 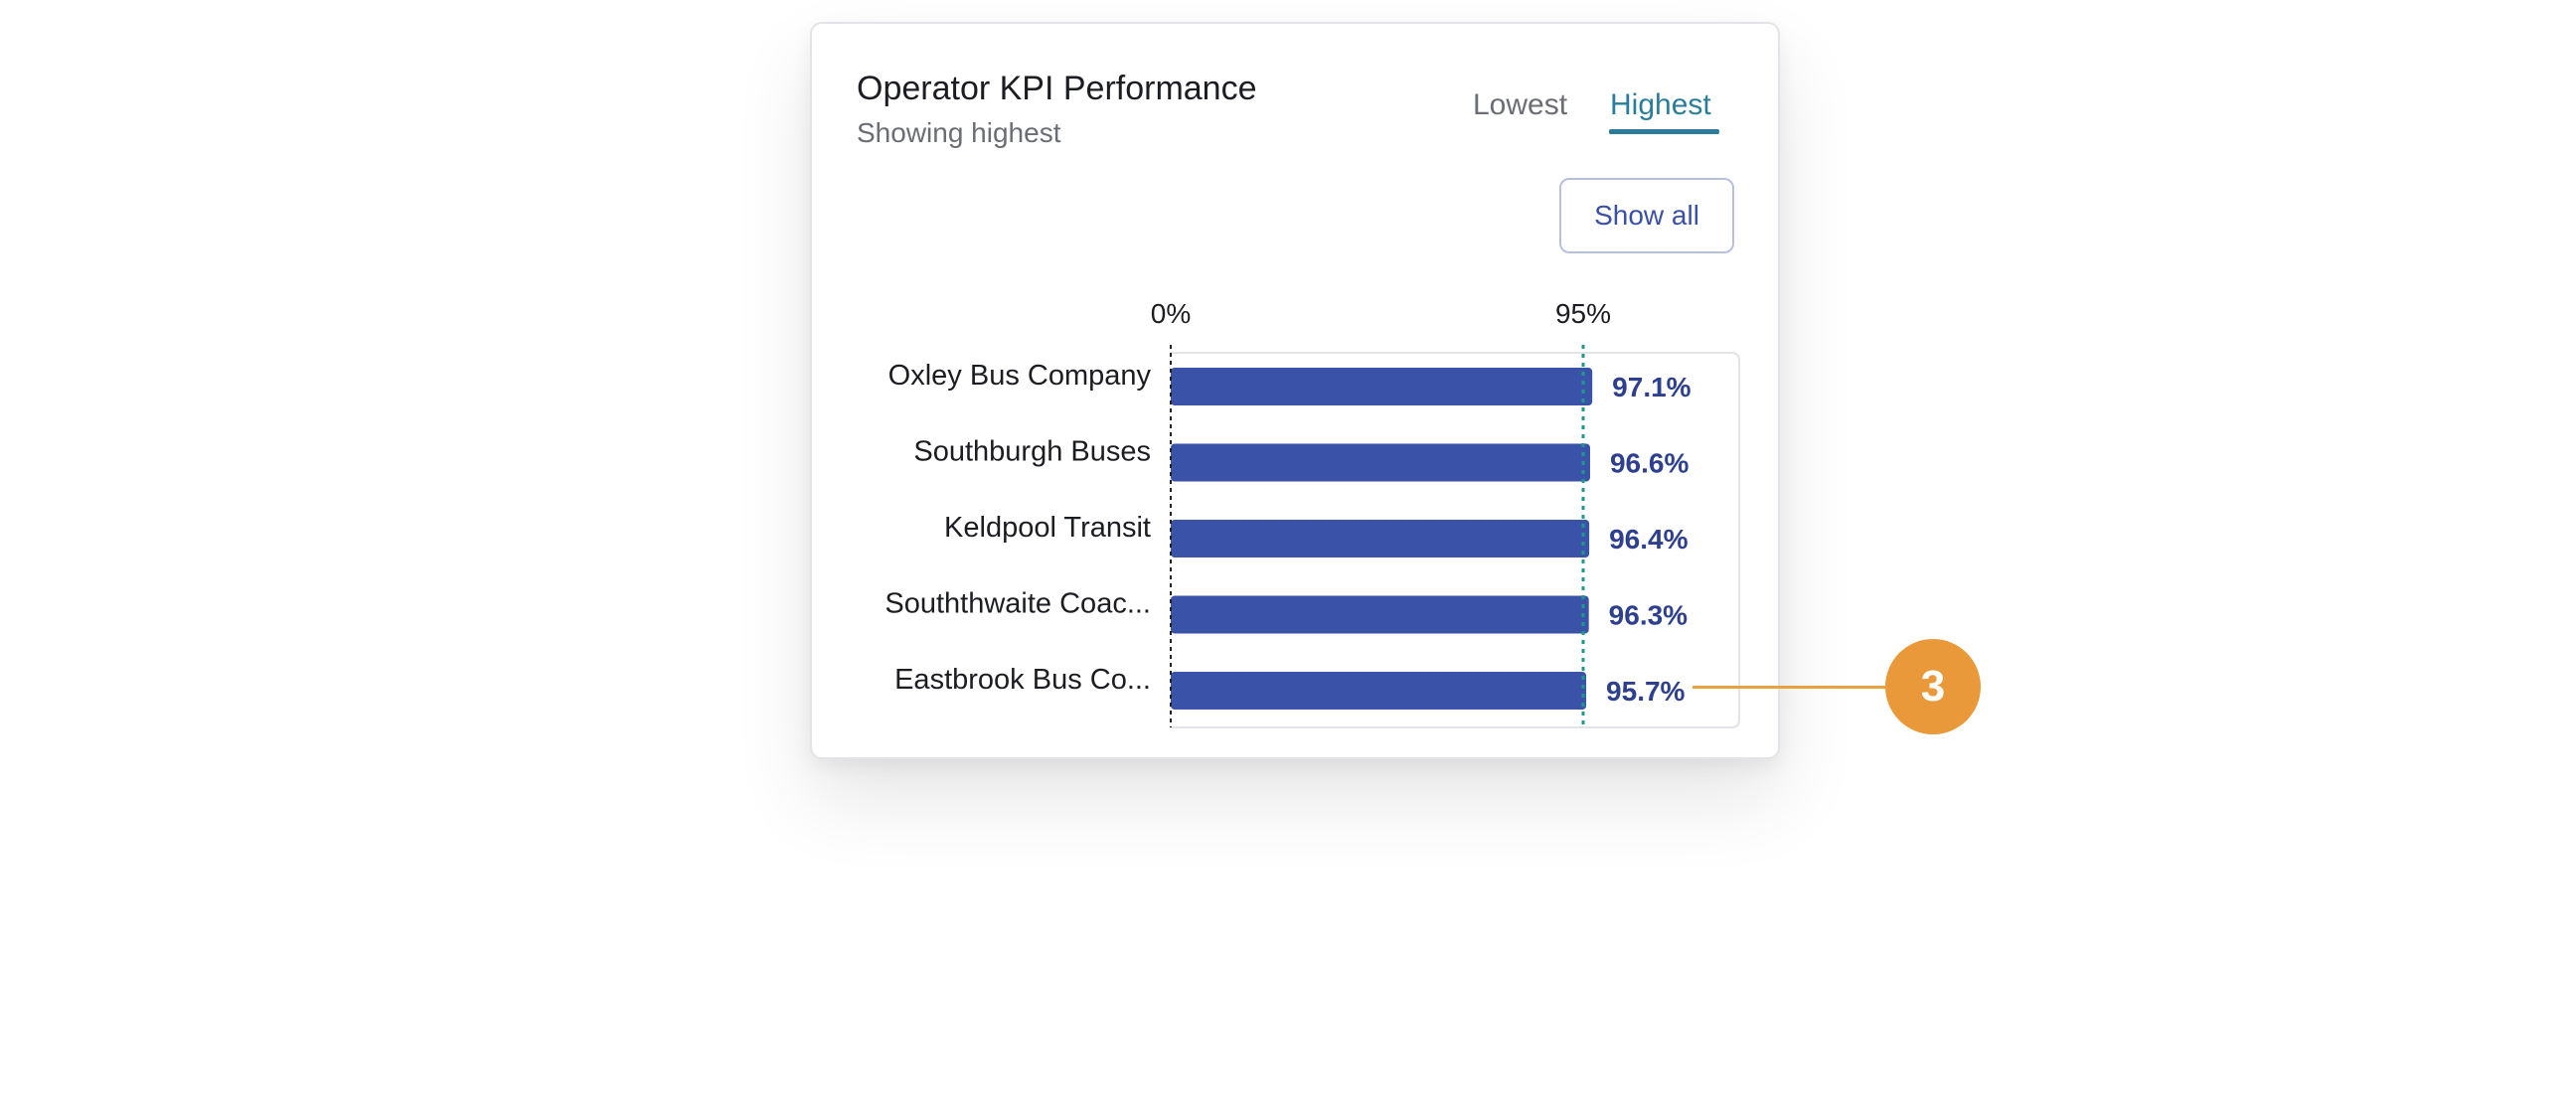 I want to click on show-all-button: Show all, so click(x=1646, y=215).